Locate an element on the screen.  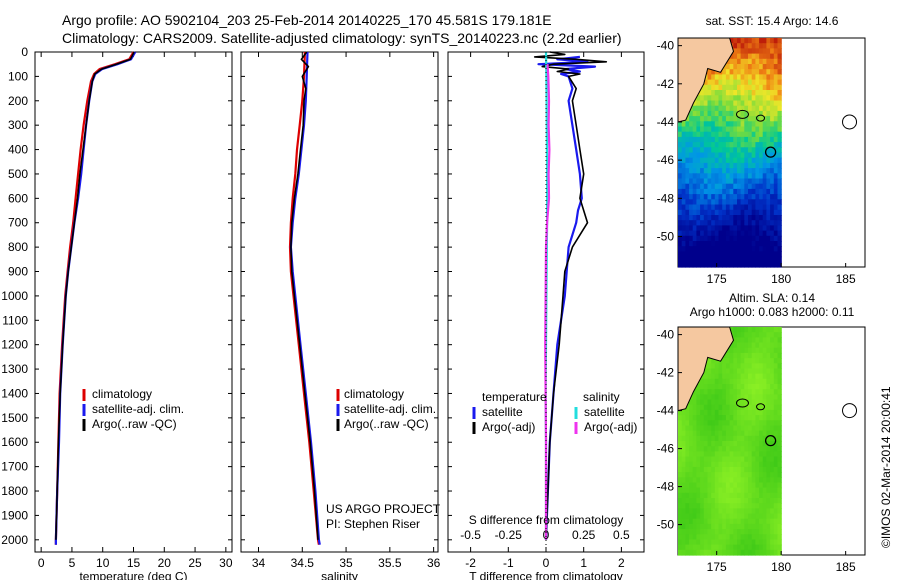
x-tick-label: 180 is located at coordinates (781, 567).